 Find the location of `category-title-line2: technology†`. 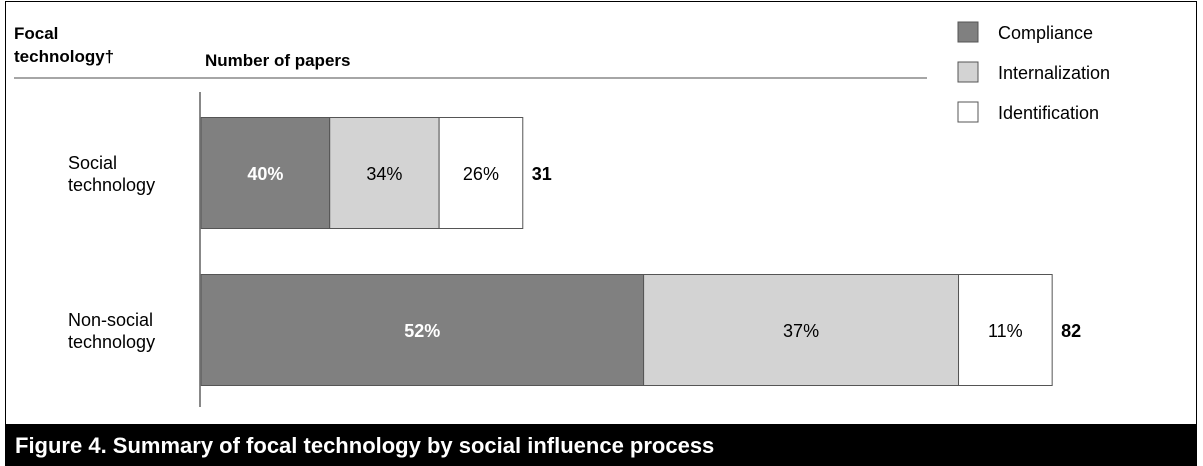

category-title-line2: technology† is located at coordinates (64, 56).